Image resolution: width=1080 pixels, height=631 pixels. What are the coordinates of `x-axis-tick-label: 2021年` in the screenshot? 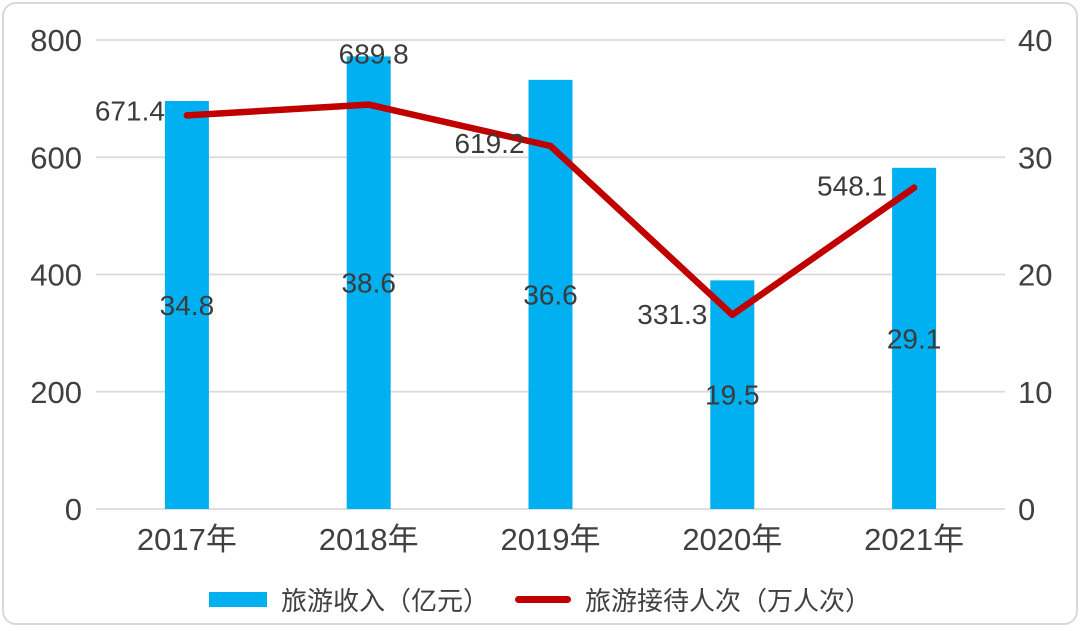 It's located at (914, 539).